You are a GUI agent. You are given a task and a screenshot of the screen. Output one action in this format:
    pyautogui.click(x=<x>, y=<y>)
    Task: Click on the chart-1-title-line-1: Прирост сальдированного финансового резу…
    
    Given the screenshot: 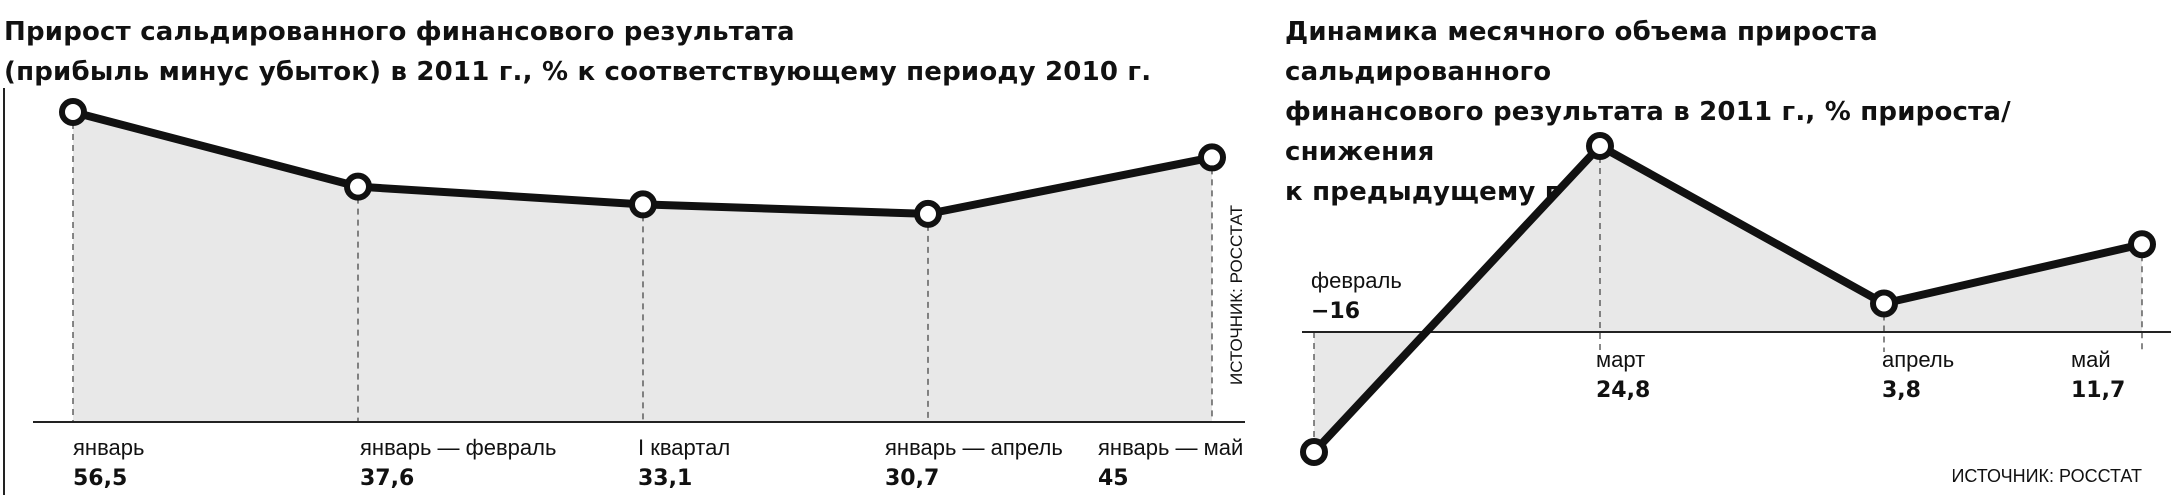 What is the action you would take?
    pyautogui.click(x=399, y=32)
    